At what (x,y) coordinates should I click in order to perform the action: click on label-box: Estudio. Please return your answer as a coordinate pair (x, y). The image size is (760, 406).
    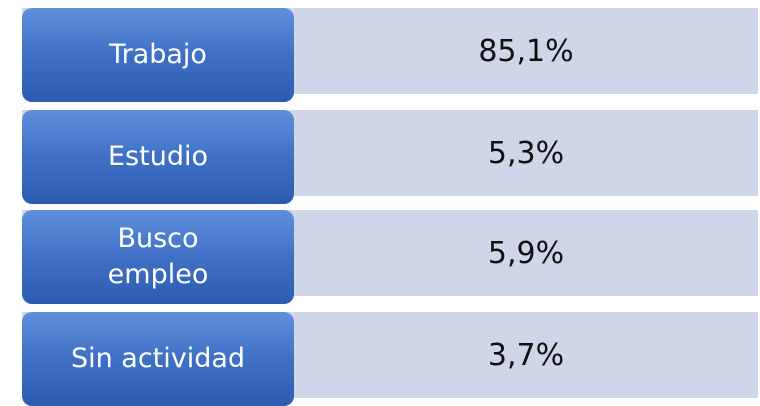
    Looking at the image, I should click on (158, 157).